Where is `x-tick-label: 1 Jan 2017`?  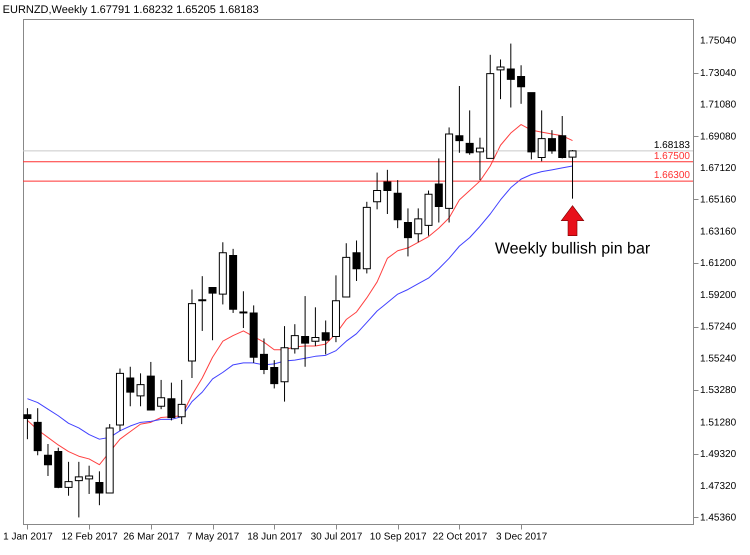
x-tick-label: 1 Jan 2017 is located at coordinates (28, 537).